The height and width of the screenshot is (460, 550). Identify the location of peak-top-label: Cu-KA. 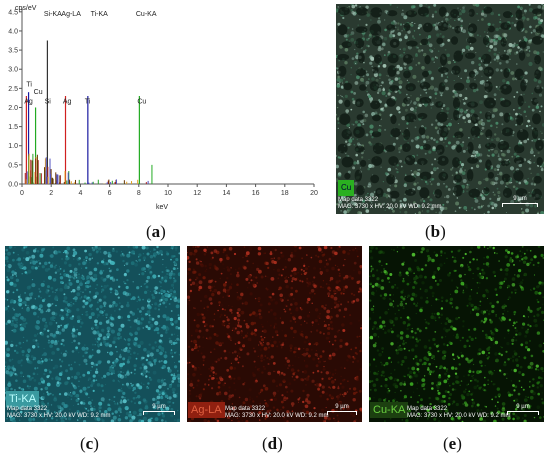
(146, 14).